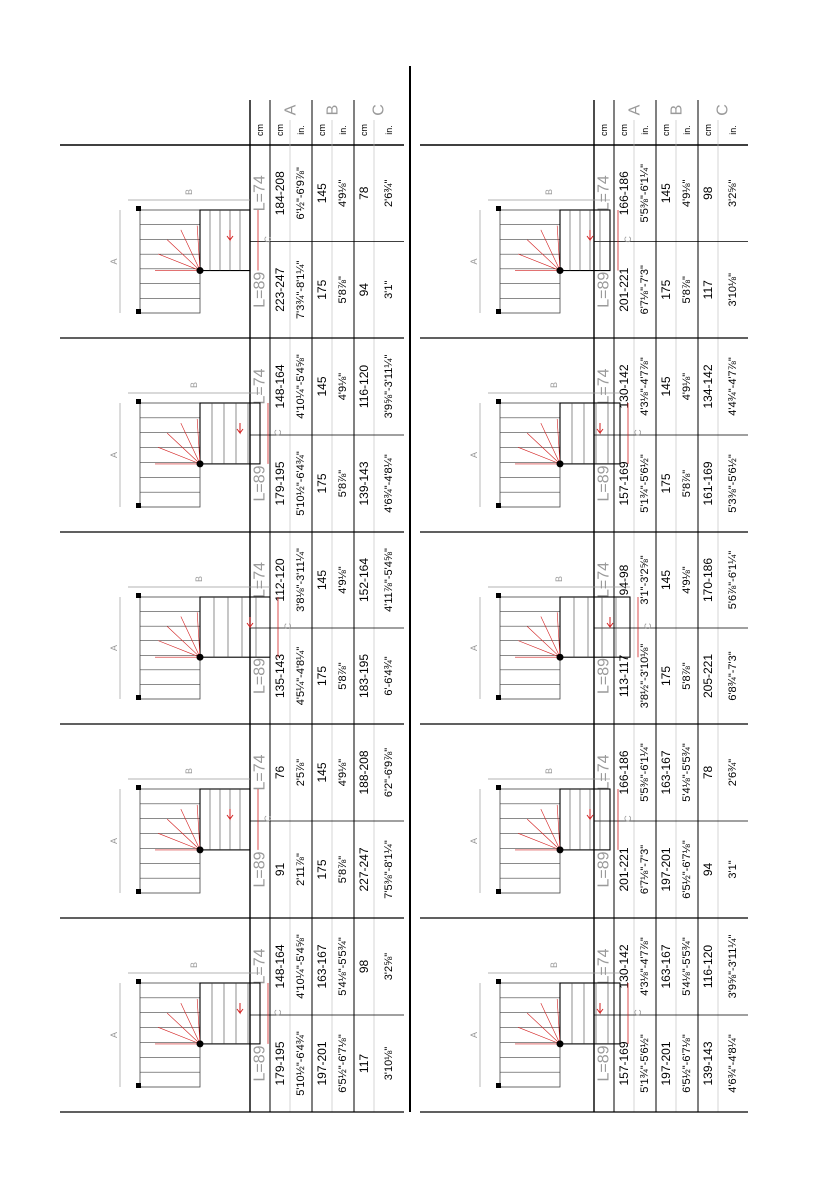 The height and width of the screenshot is (1192, 840). I want to click on value-c-cm: 117, so click(364, 1063).